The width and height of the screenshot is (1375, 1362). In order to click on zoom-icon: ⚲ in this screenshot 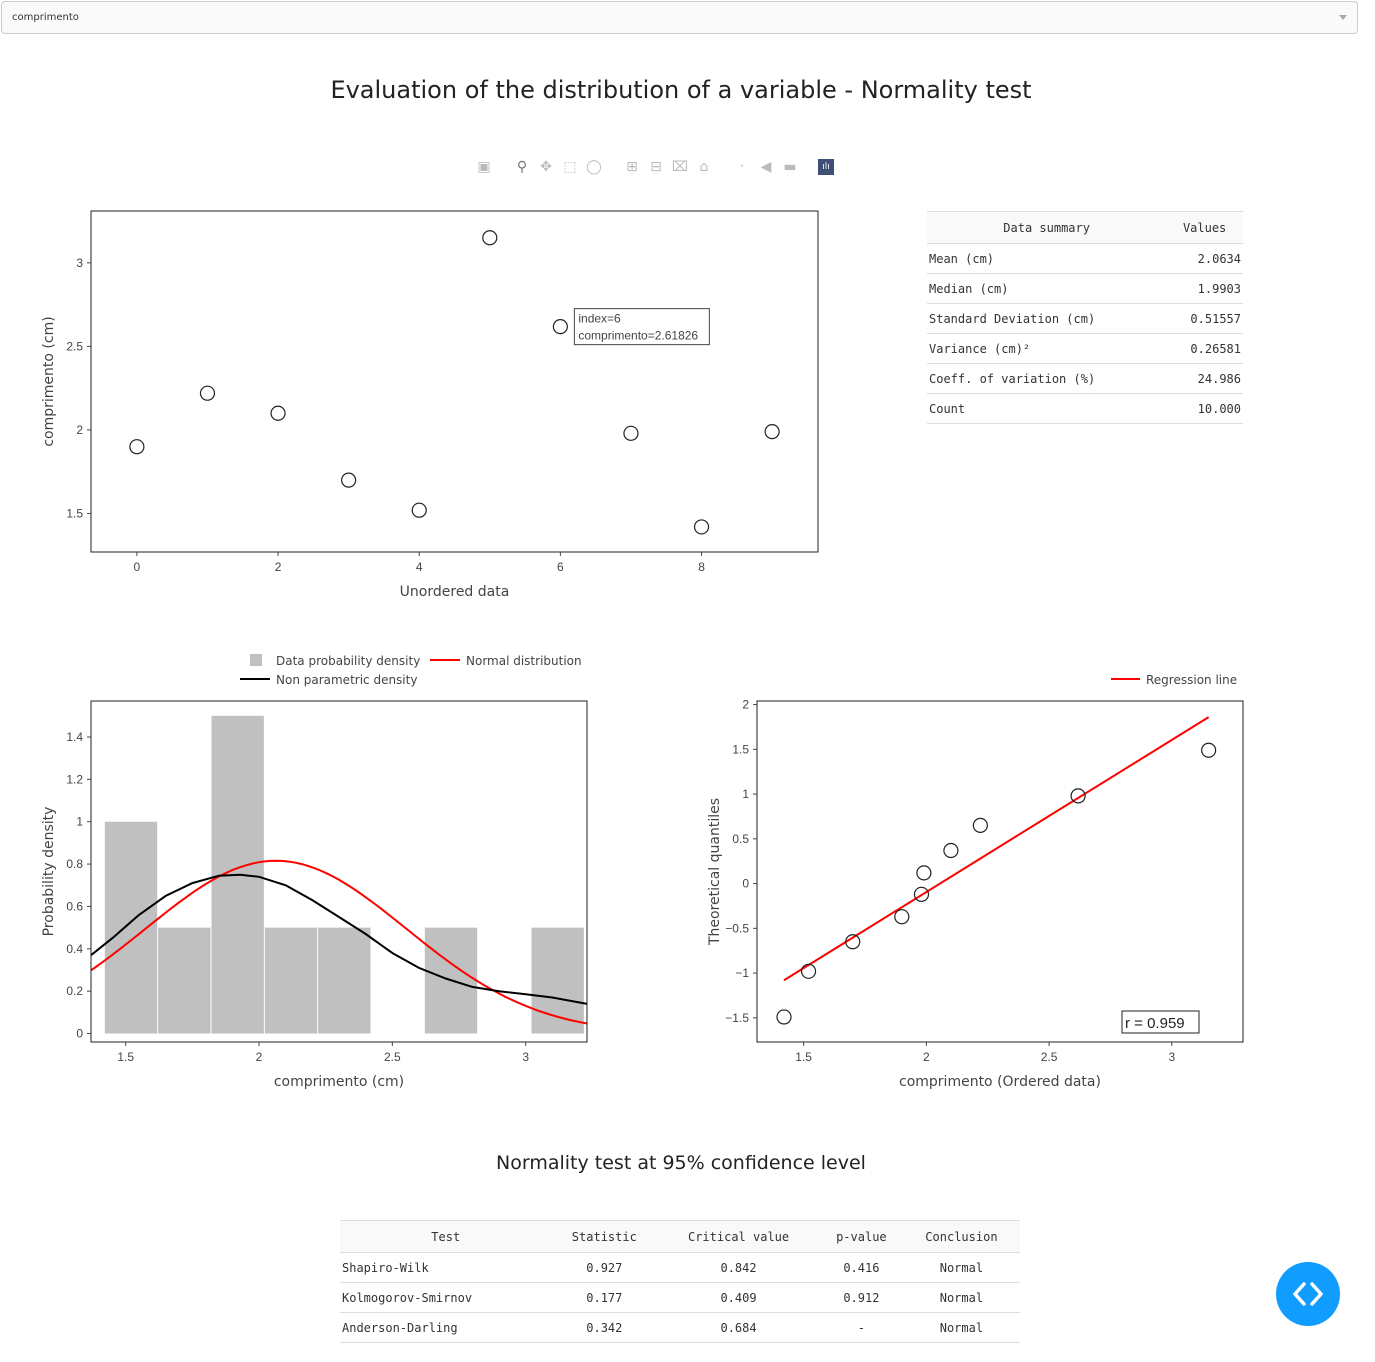, I will do `click(522, 167)`.